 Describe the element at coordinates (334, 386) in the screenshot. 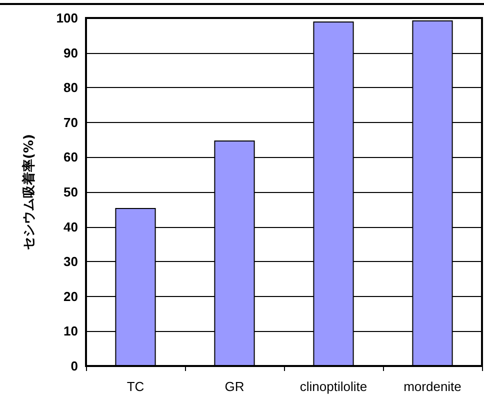

I see `x-tick-label: clinoptilolite` at that location.